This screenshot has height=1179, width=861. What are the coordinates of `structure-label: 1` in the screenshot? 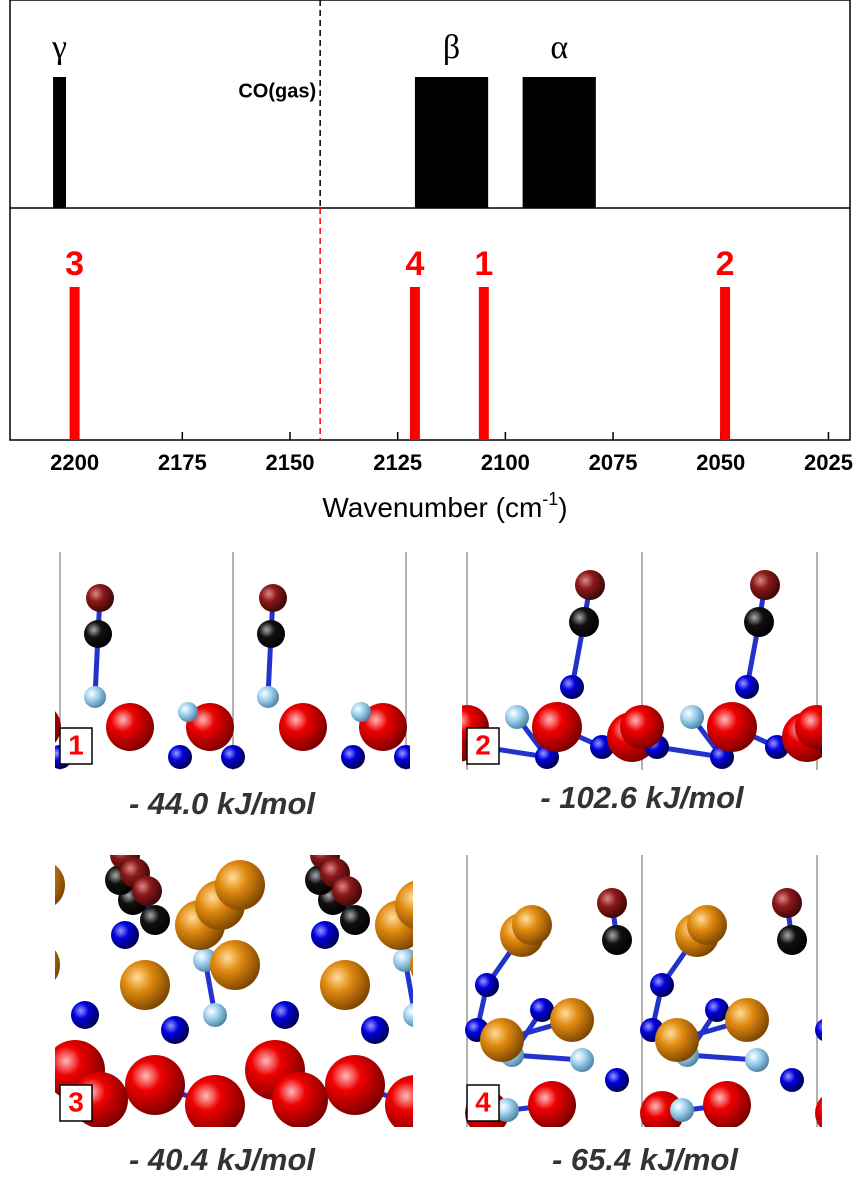 It's located at (76, 744).